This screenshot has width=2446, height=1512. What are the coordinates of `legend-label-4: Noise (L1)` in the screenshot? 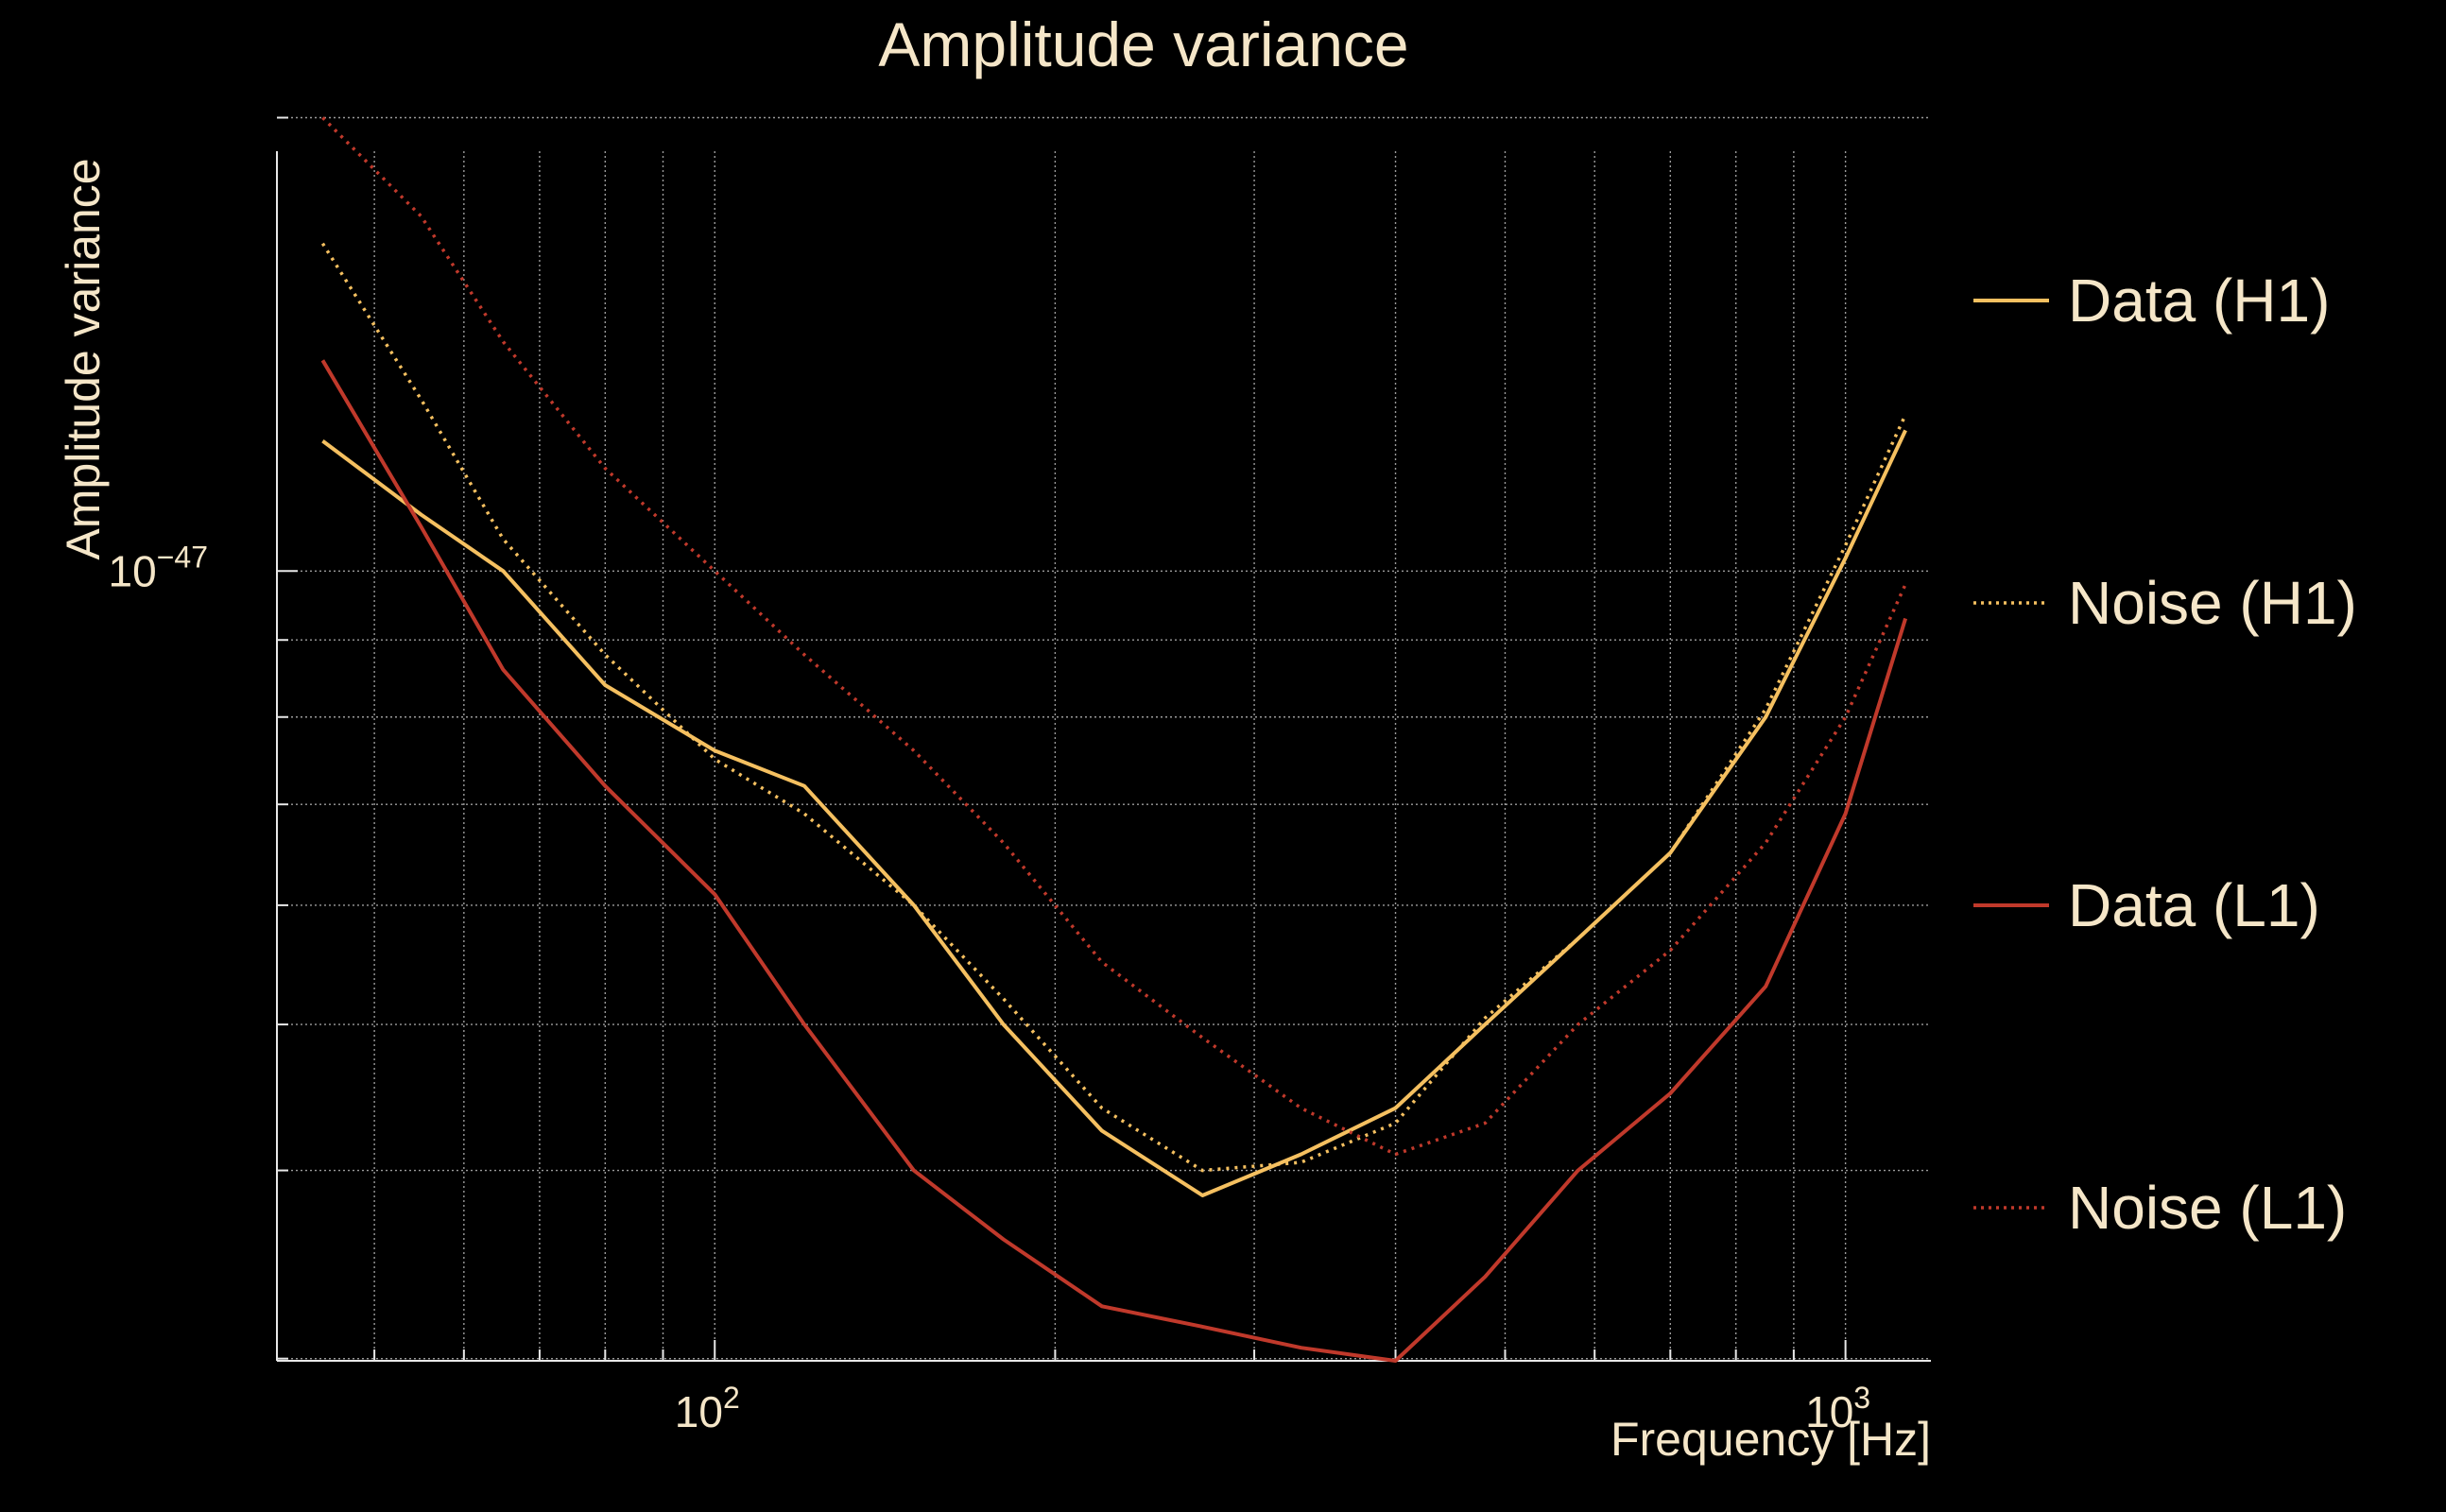 It's located at (2207, 1208).